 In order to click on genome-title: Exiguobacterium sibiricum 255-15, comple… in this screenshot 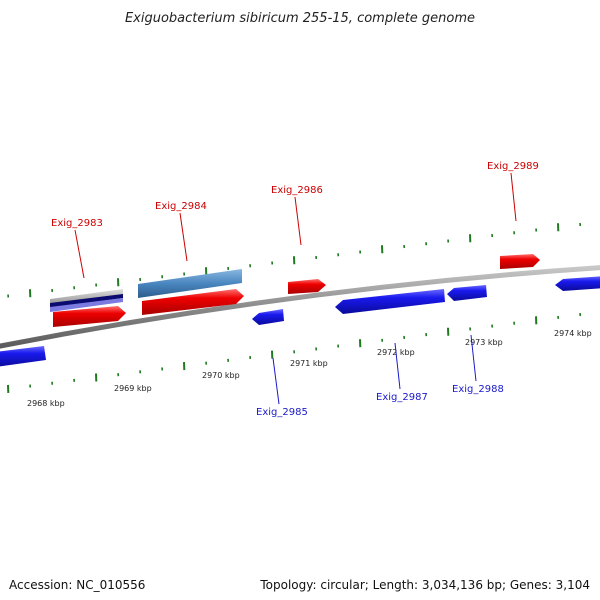, I will do `click(300, 18)`.